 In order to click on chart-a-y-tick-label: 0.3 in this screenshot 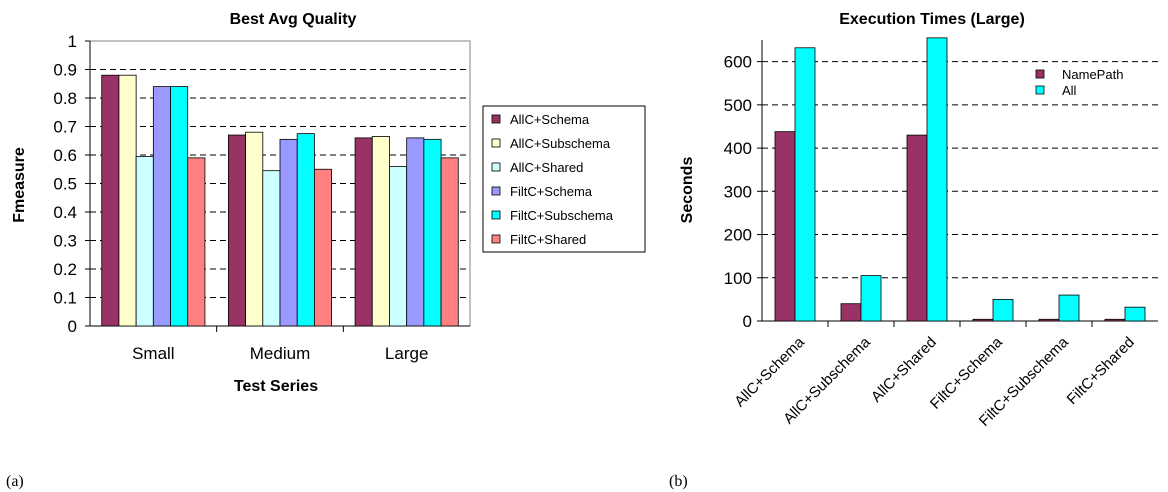, I will do `click(65, 241)`.